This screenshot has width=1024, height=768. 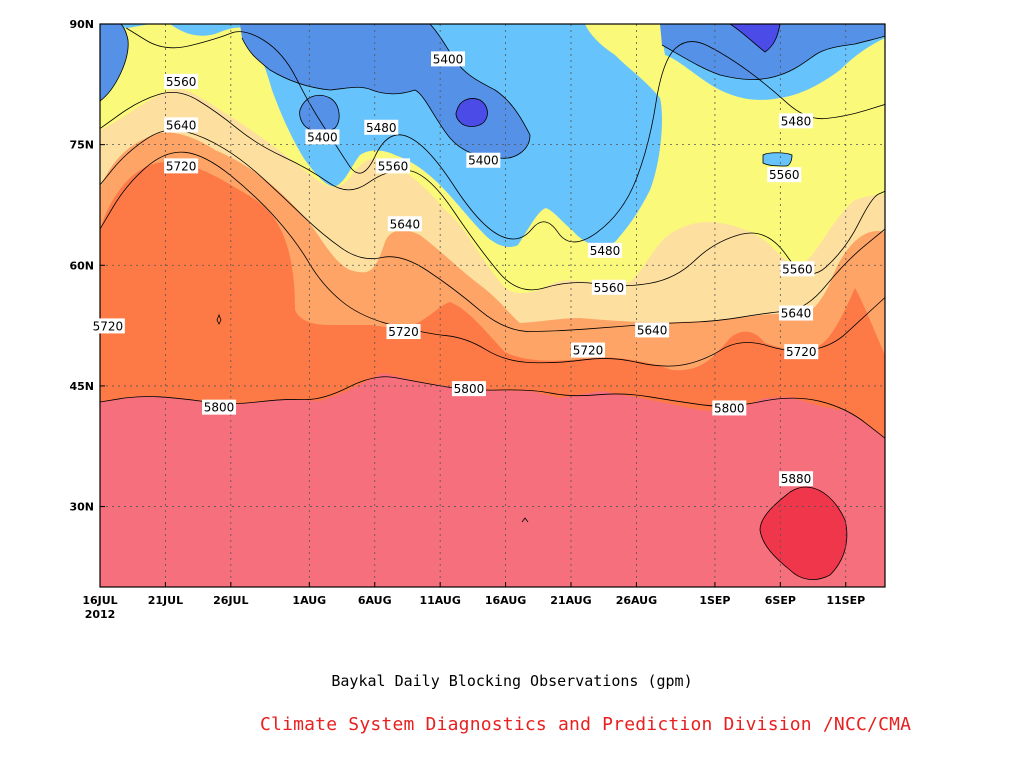 I want to click on y-tick-label: 30N, so click(x=81, y=507).